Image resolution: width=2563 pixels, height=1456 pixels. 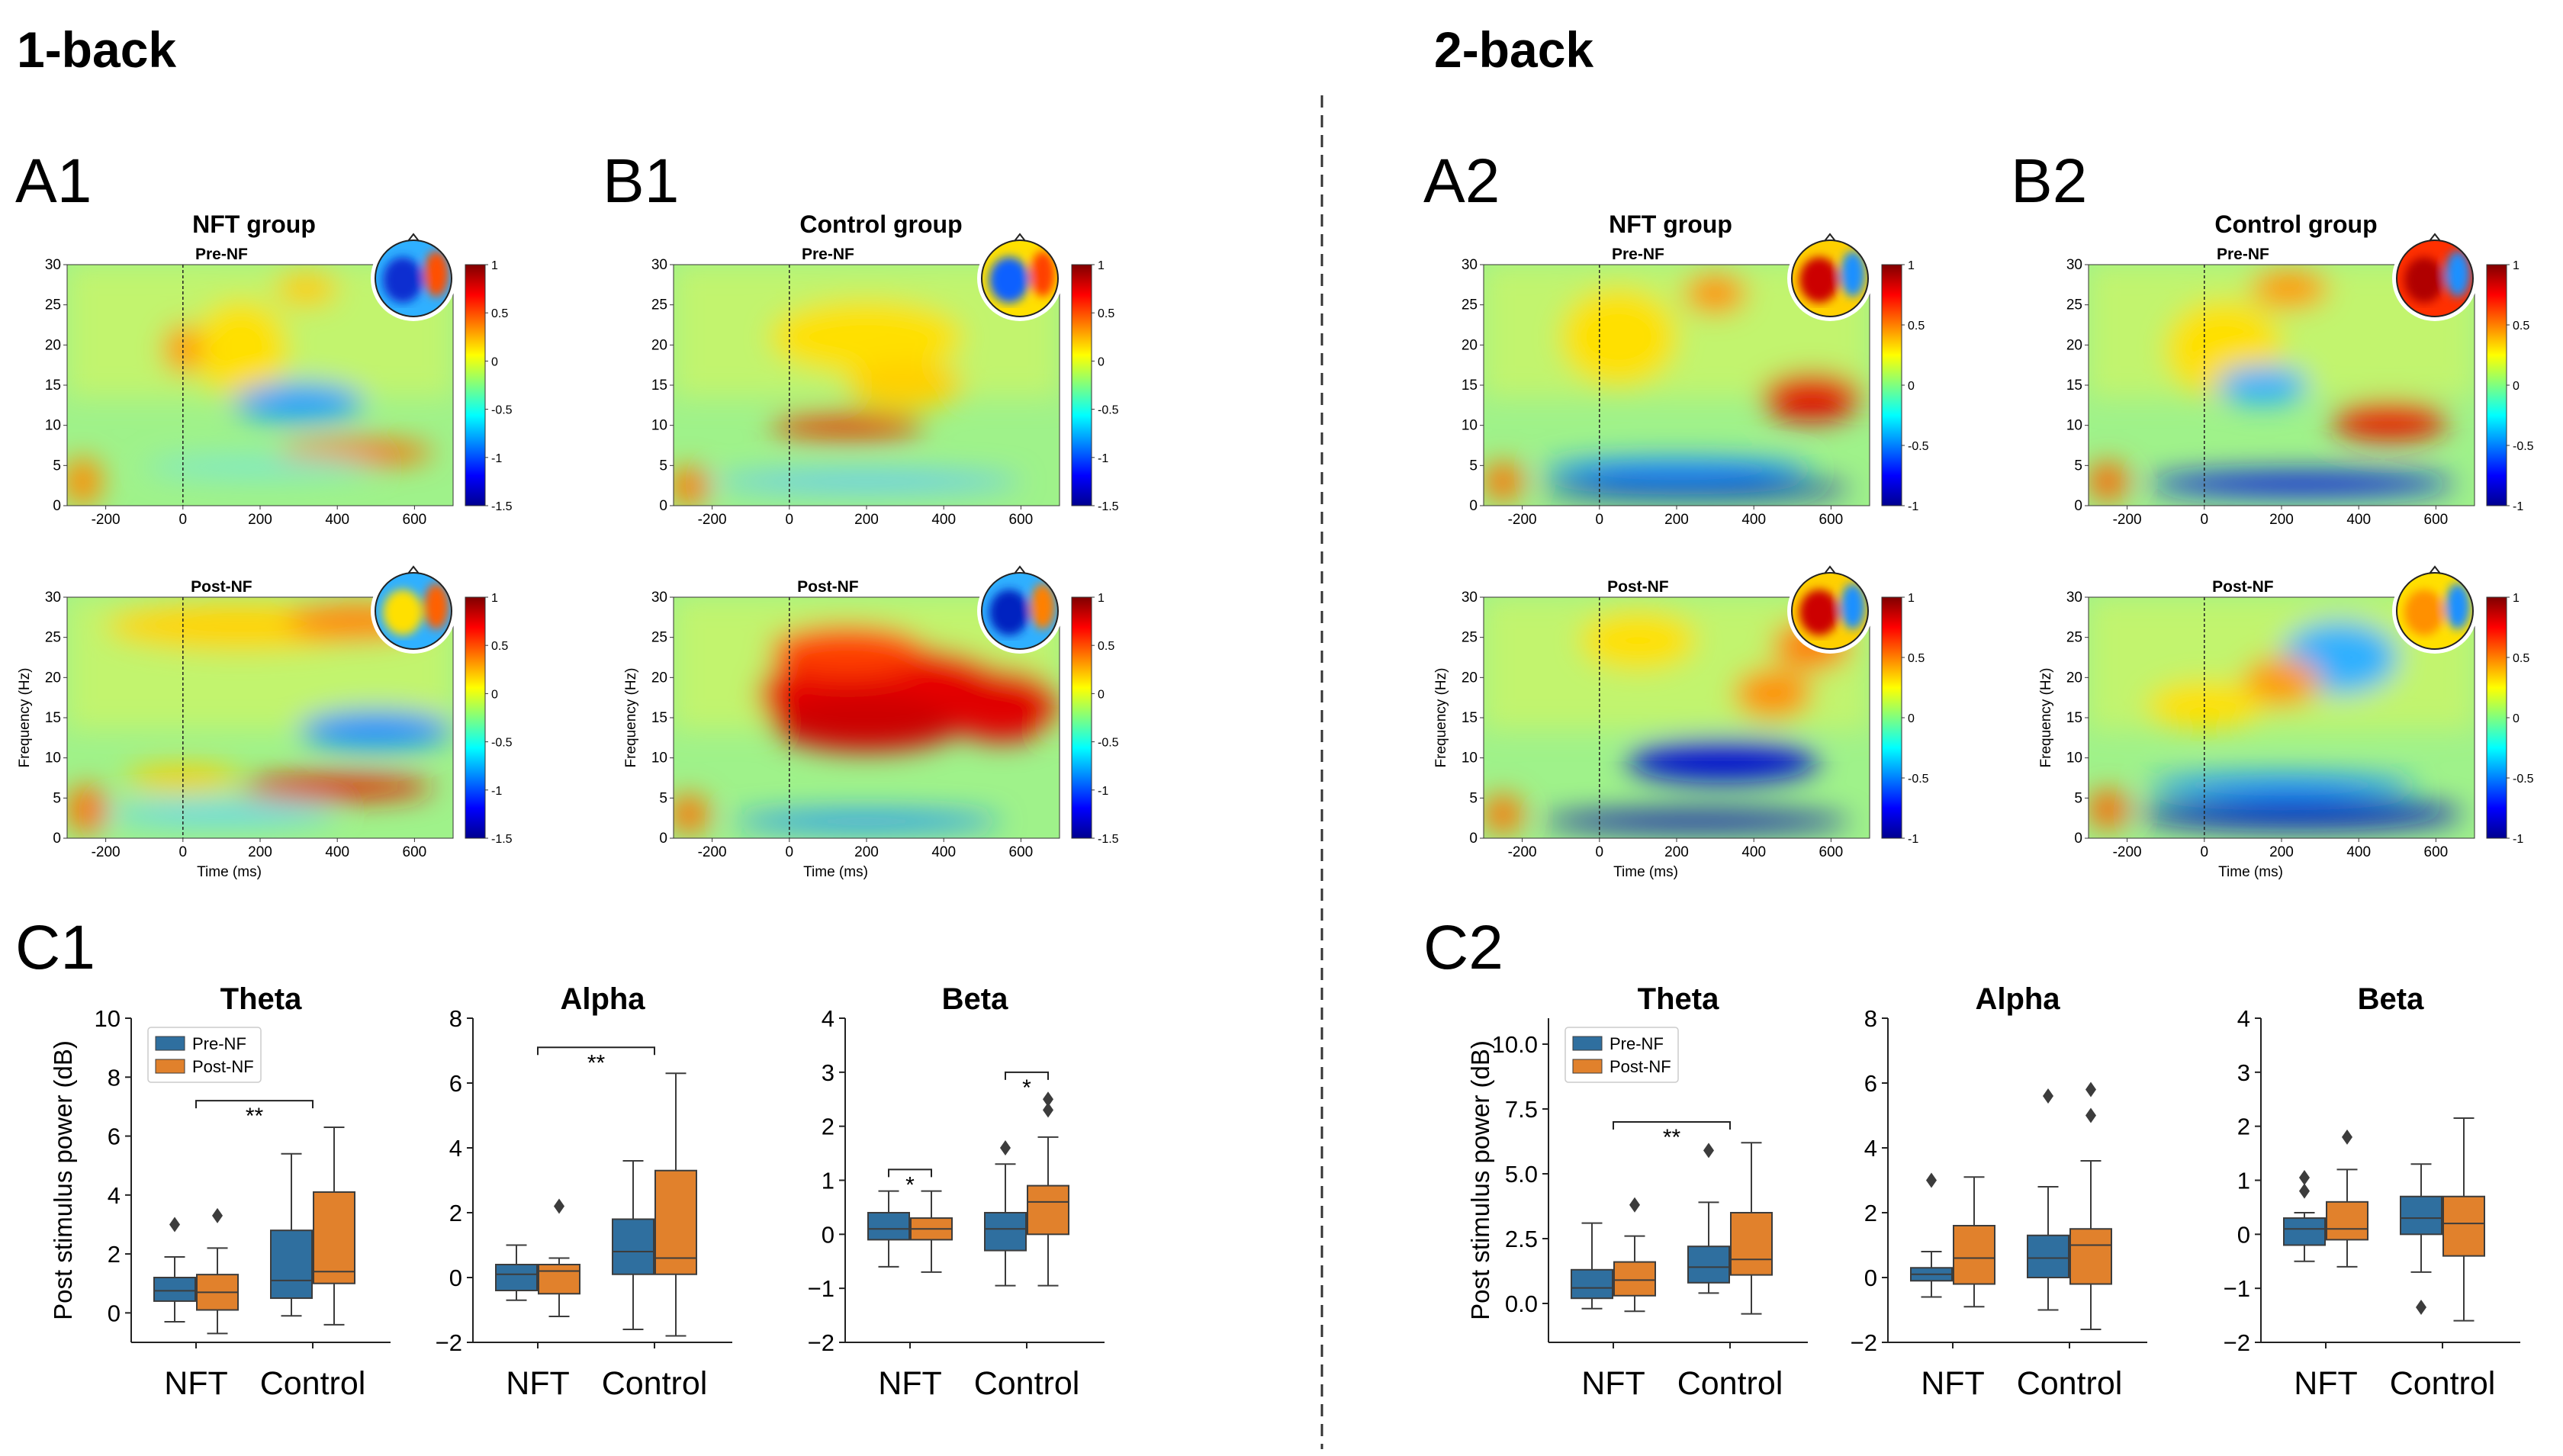 What do you see at coordinates (2243, 587) in the screenshot?
I see `tf-subplot-title: Post-NF` at bounding box center [2243, 587].